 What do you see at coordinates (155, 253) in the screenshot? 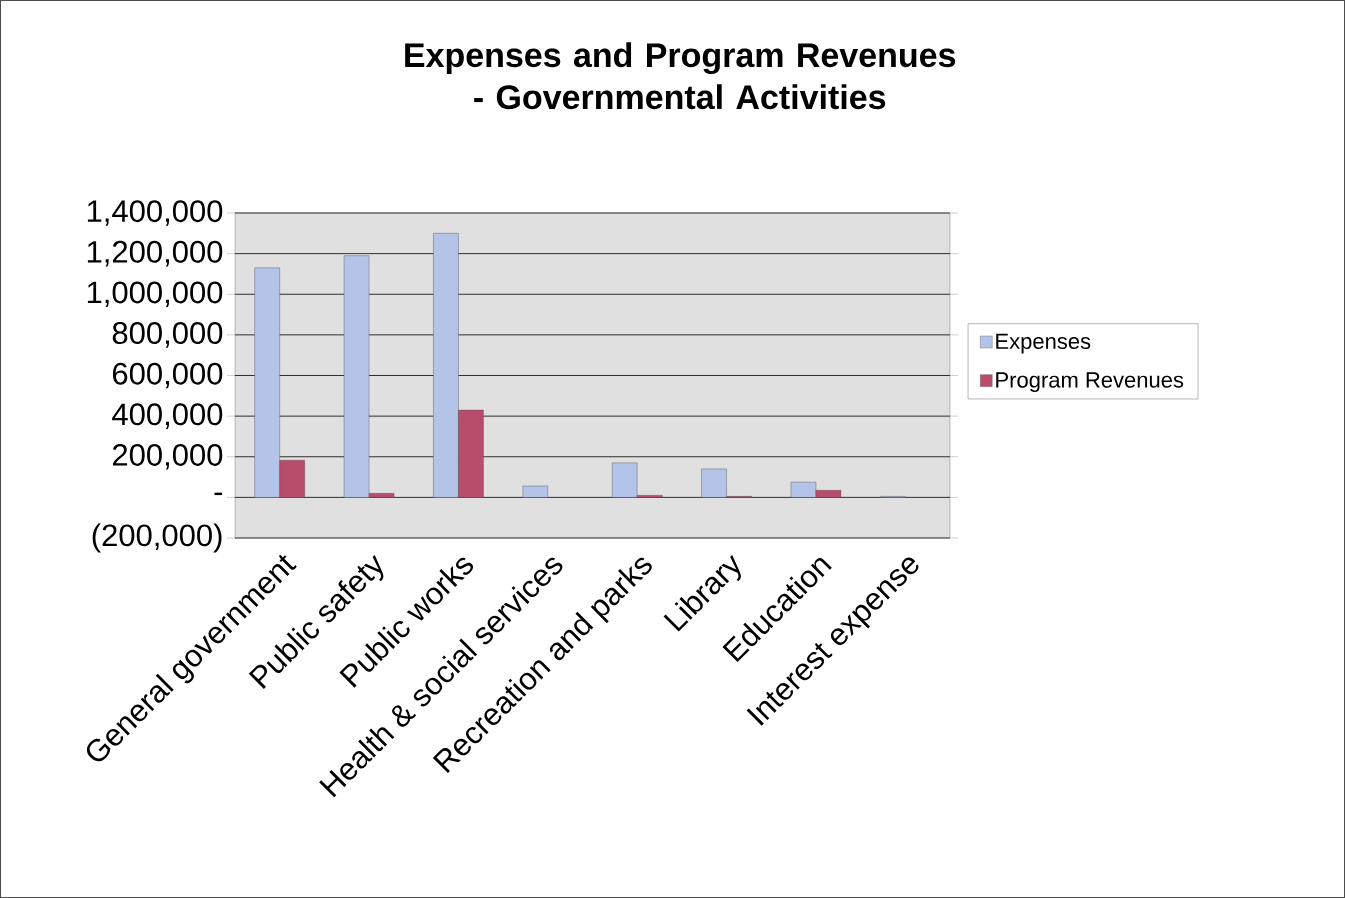
I see `y-tick-label: 1,200,000` at bounding box center [155, 253].